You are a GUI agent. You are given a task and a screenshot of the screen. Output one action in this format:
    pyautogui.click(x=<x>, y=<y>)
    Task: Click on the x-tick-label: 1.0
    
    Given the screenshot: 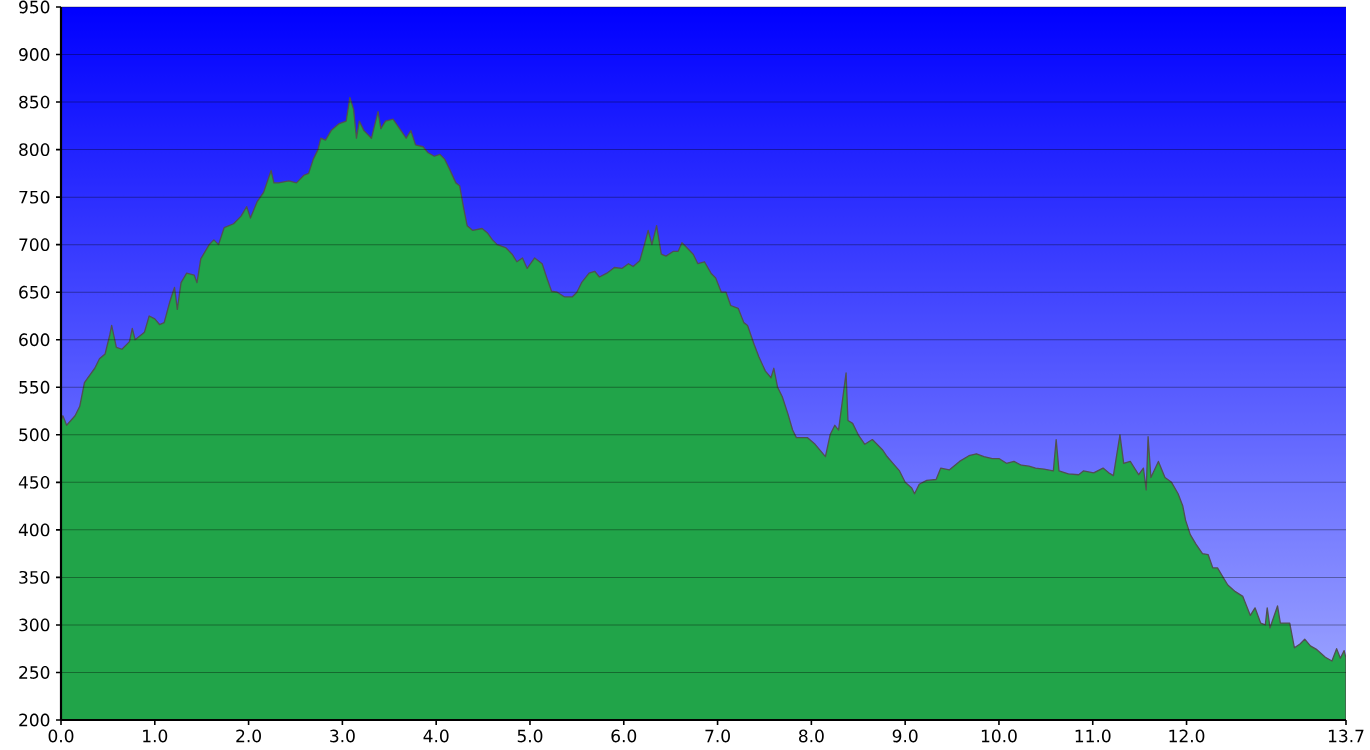 What is the action you would take?
    pyautogui.click(x=155, y=736)
    